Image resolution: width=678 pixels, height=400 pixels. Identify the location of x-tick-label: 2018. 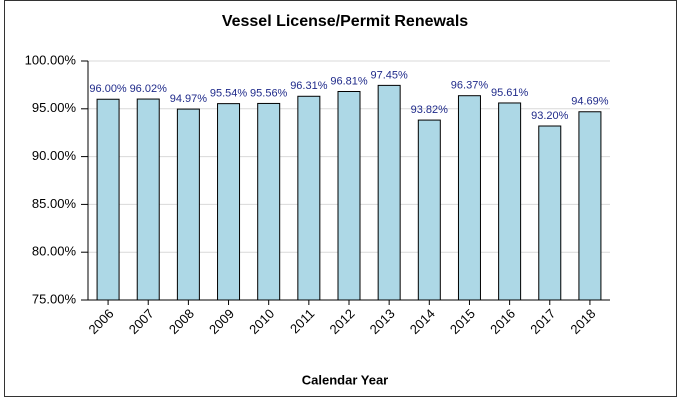
(582, 321).